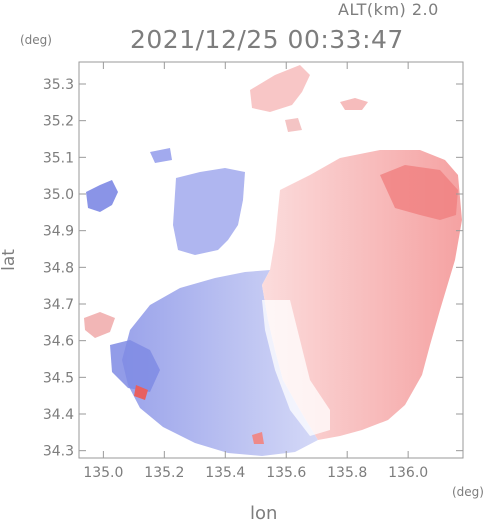  What do you see at coordinates (408, 473) in the screenshot?
I see `x-tick-label: 136.0` at bounding box center [408, 473].